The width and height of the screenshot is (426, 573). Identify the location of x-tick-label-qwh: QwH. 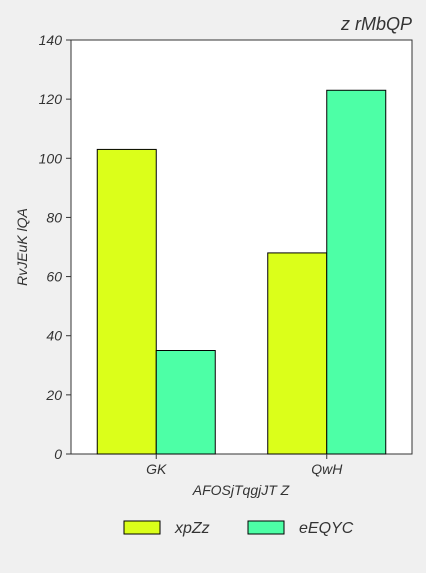
(327, 469).